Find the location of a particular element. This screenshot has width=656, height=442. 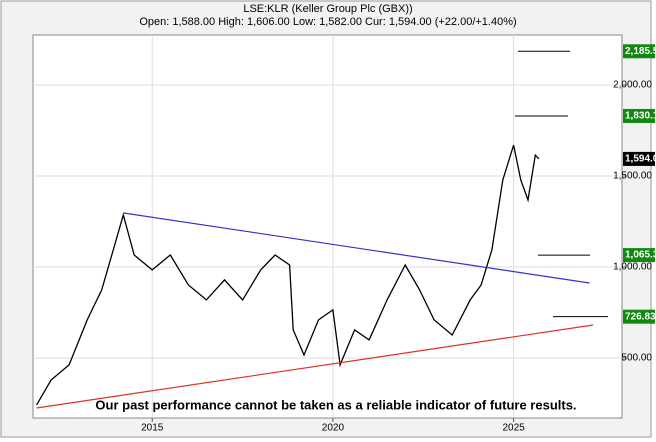

level-label: 1,830.1 is located at coordinates (640, 116).